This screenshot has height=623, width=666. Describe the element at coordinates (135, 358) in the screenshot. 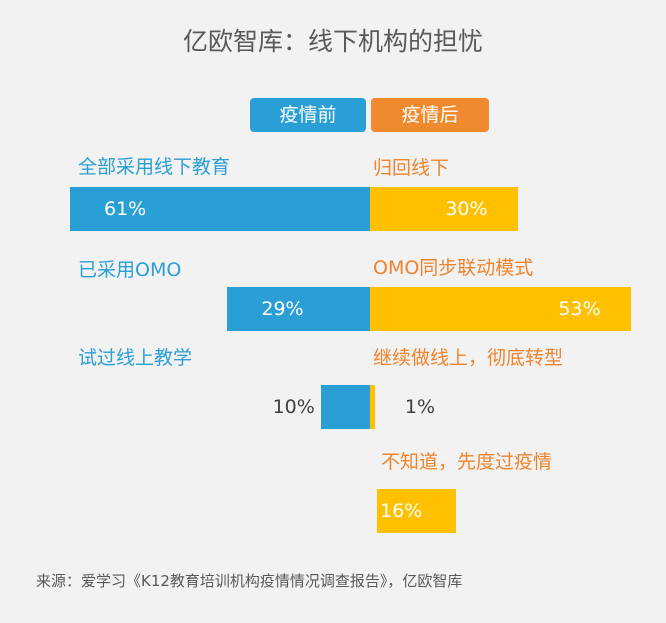

I see `category-label-before: 试过线上教学` at that location.